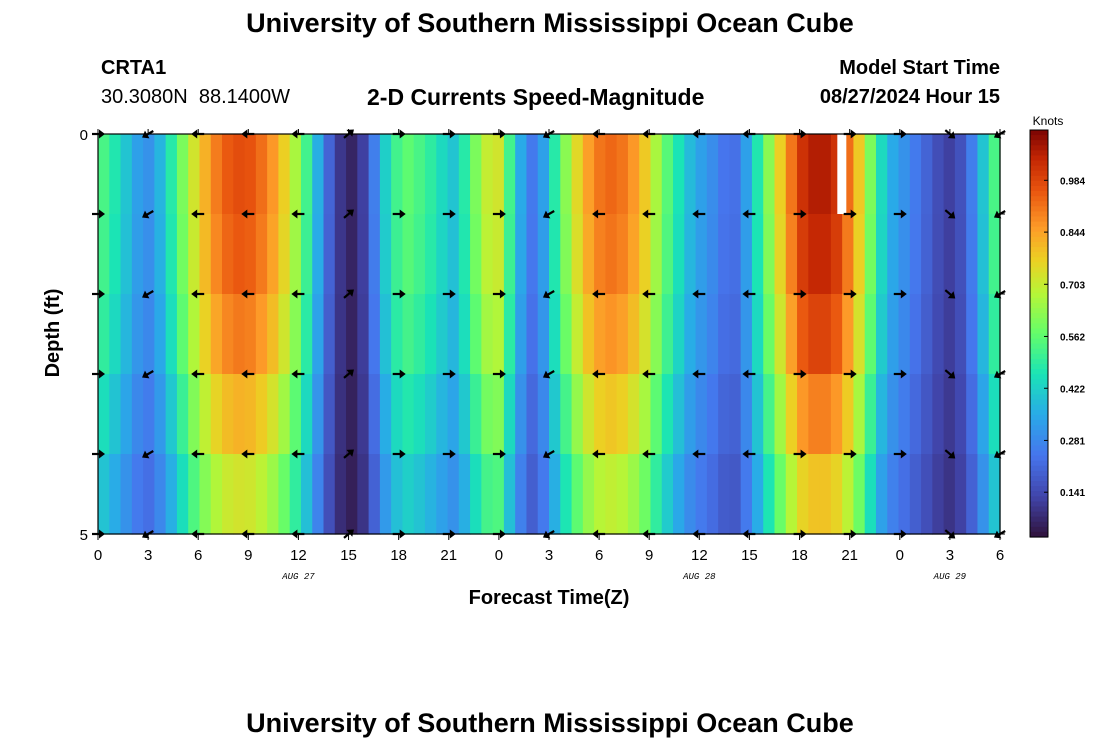 Image resolution: width=1100 pixels, height=750 pixels. What do you see at coordinates (549, 598) in the screenshot?
I see `x-axis-label: Forecast Time(Z)` at bounding box center [549, 598].